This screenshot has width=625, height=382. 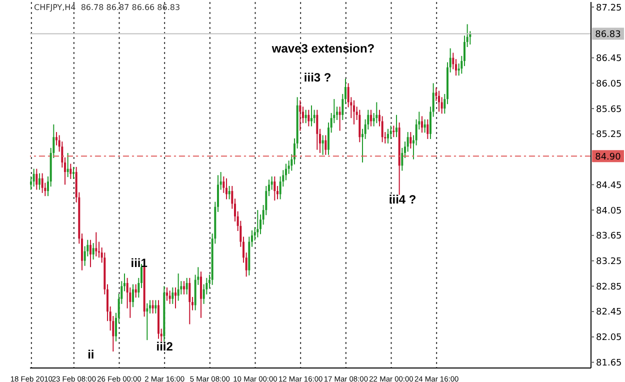 What do you see at coordinates (322, 49) in the screenshot?
I see `annotation: wave3 extension?` at bounding box center [322, 49].